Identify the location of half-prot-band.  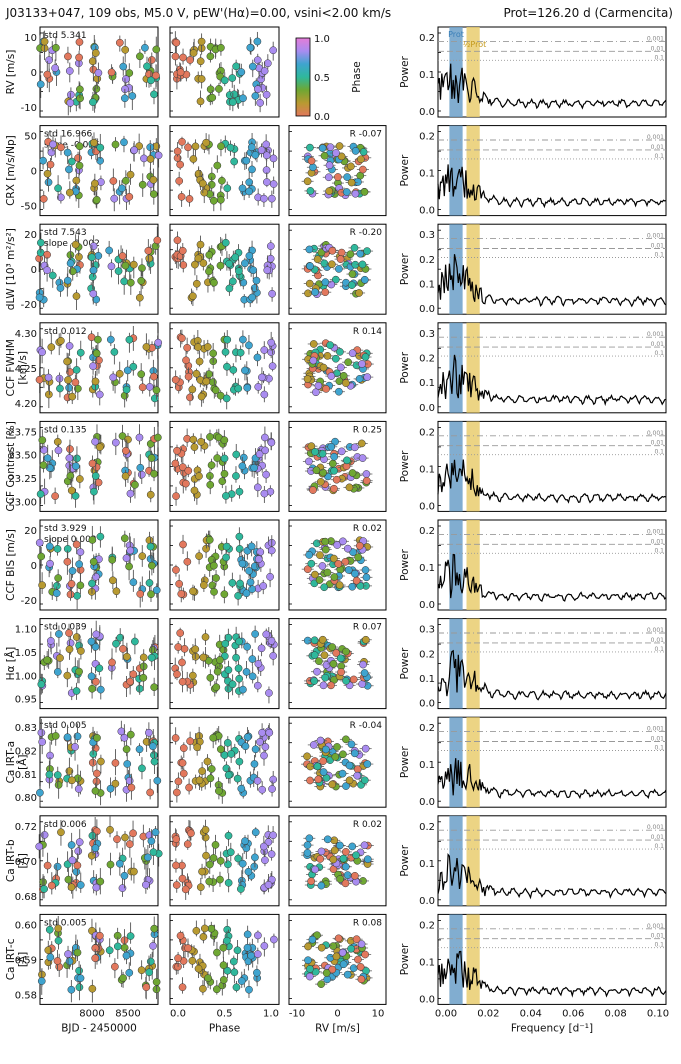
(473, 367).